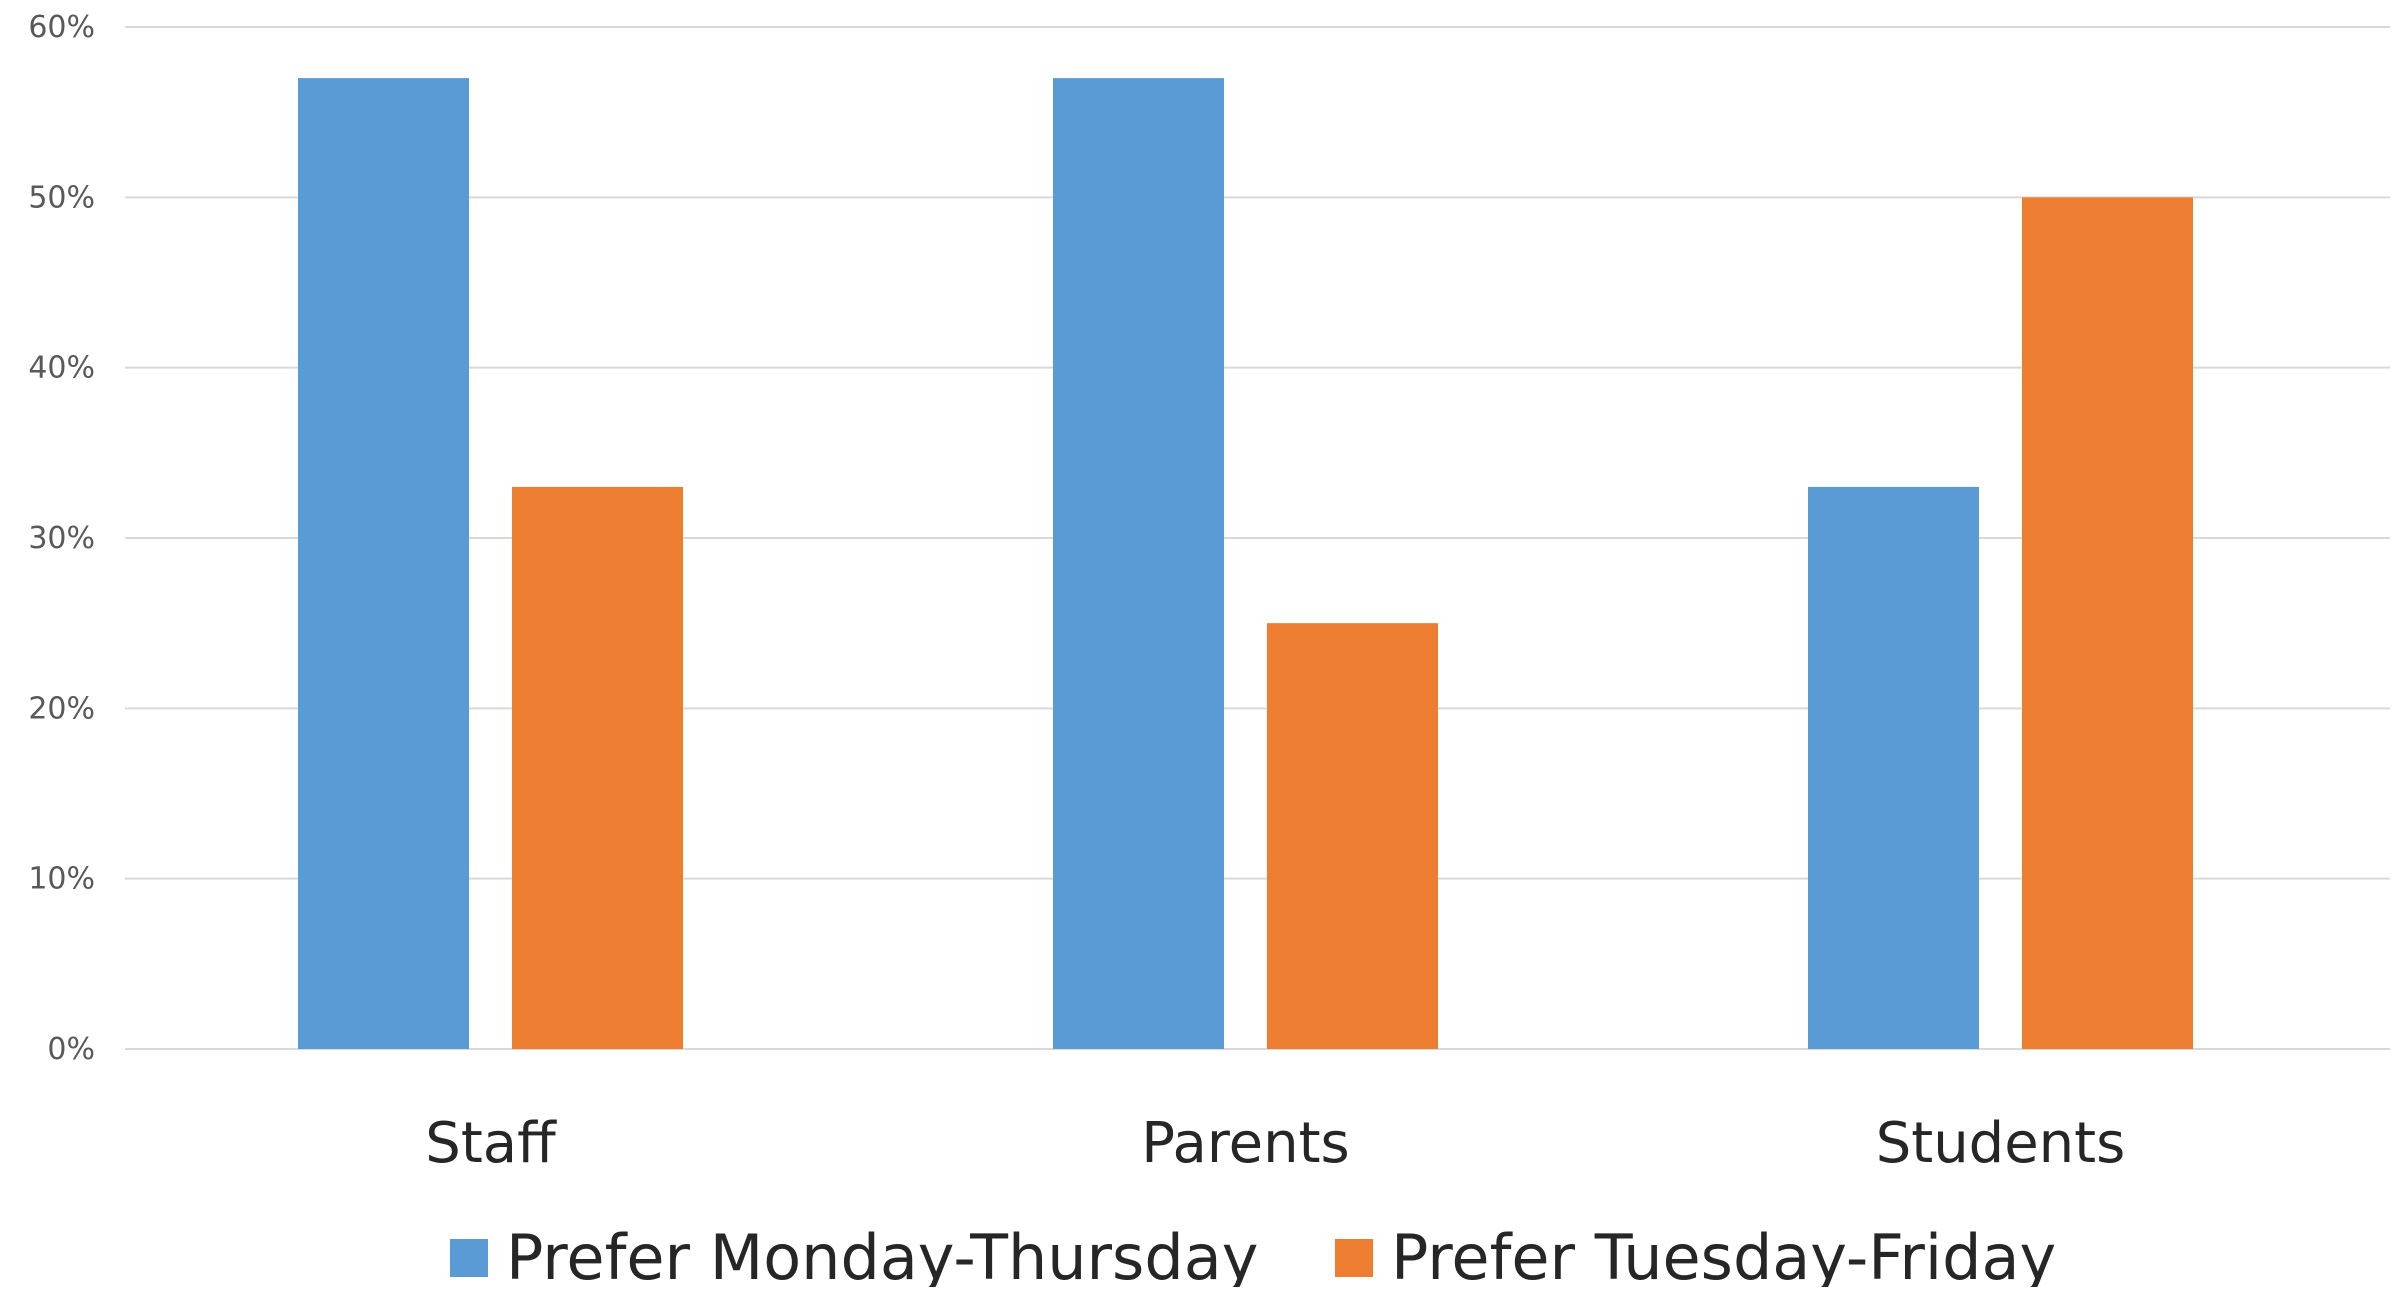  I want to click on x-axis-categories: Staff Parents Students, so click(1275, 1143).